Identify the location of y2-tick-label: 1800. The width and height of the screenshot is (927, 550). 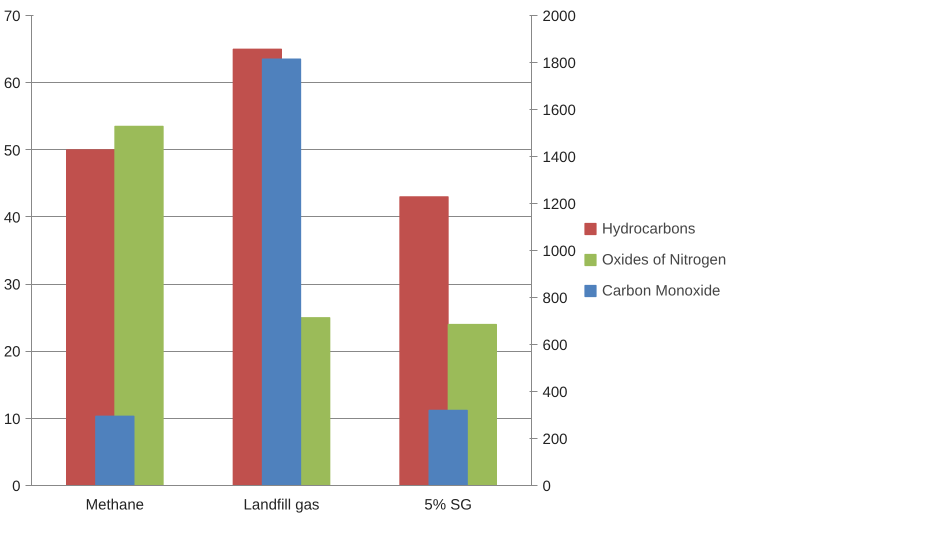
(559, 63).